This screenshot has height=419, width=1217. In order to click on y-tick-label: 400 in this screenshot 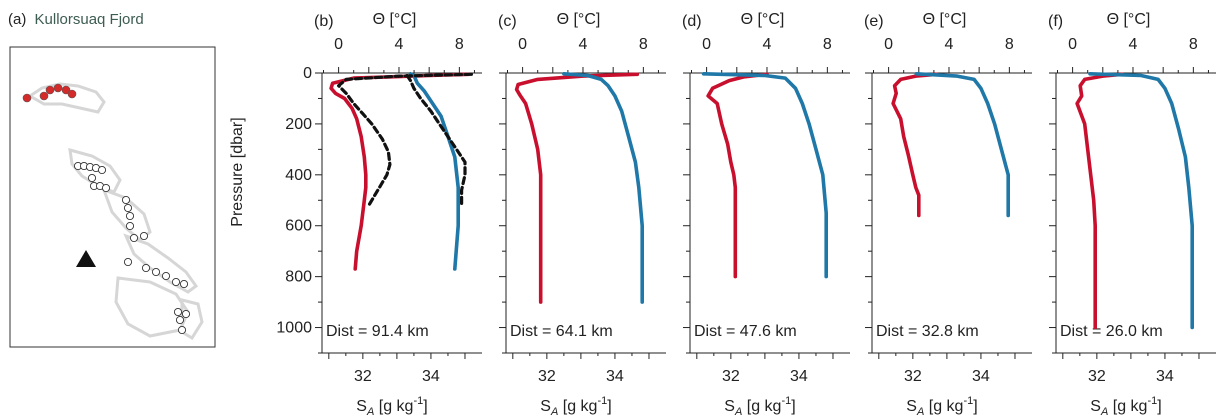, I will do `click(298, 175)`.